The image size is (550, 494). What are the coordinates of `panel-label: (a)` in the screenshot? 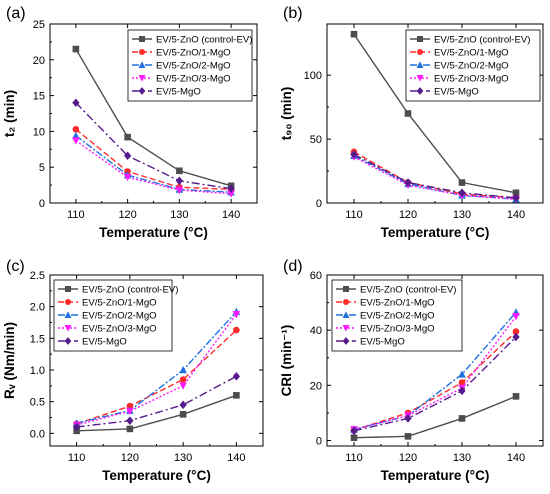 It's located at (16, 13).